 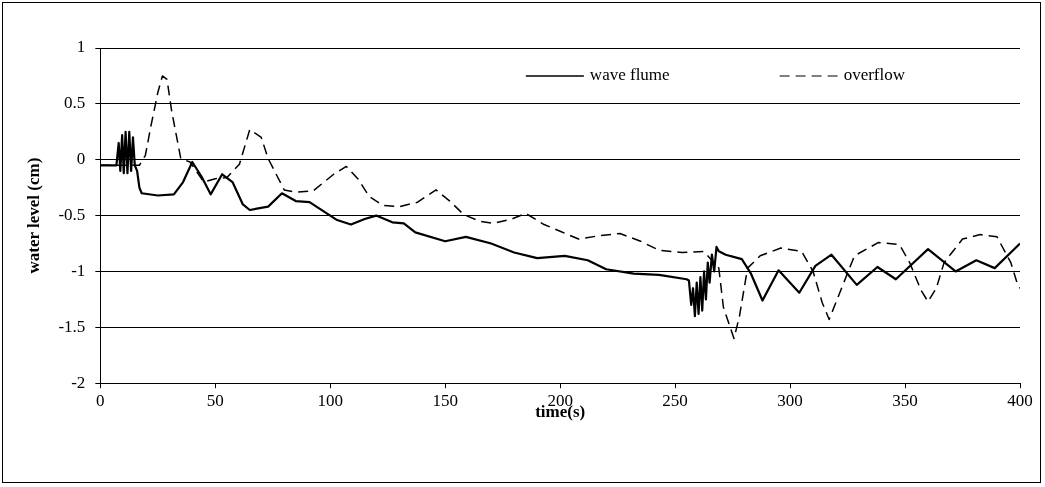 What do you see at coordinates (330, 400) in the screenshot?
I see `x-tick-label: 100` at bounding box center [330, 400].